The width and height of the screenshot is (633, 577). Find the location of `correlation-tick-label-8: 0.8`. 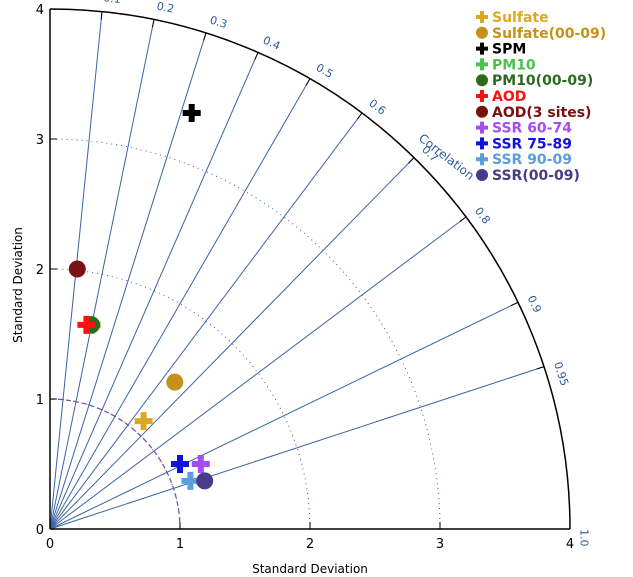

correlation-tick-label-8: 0.8 is located at coordinates (482, 216).